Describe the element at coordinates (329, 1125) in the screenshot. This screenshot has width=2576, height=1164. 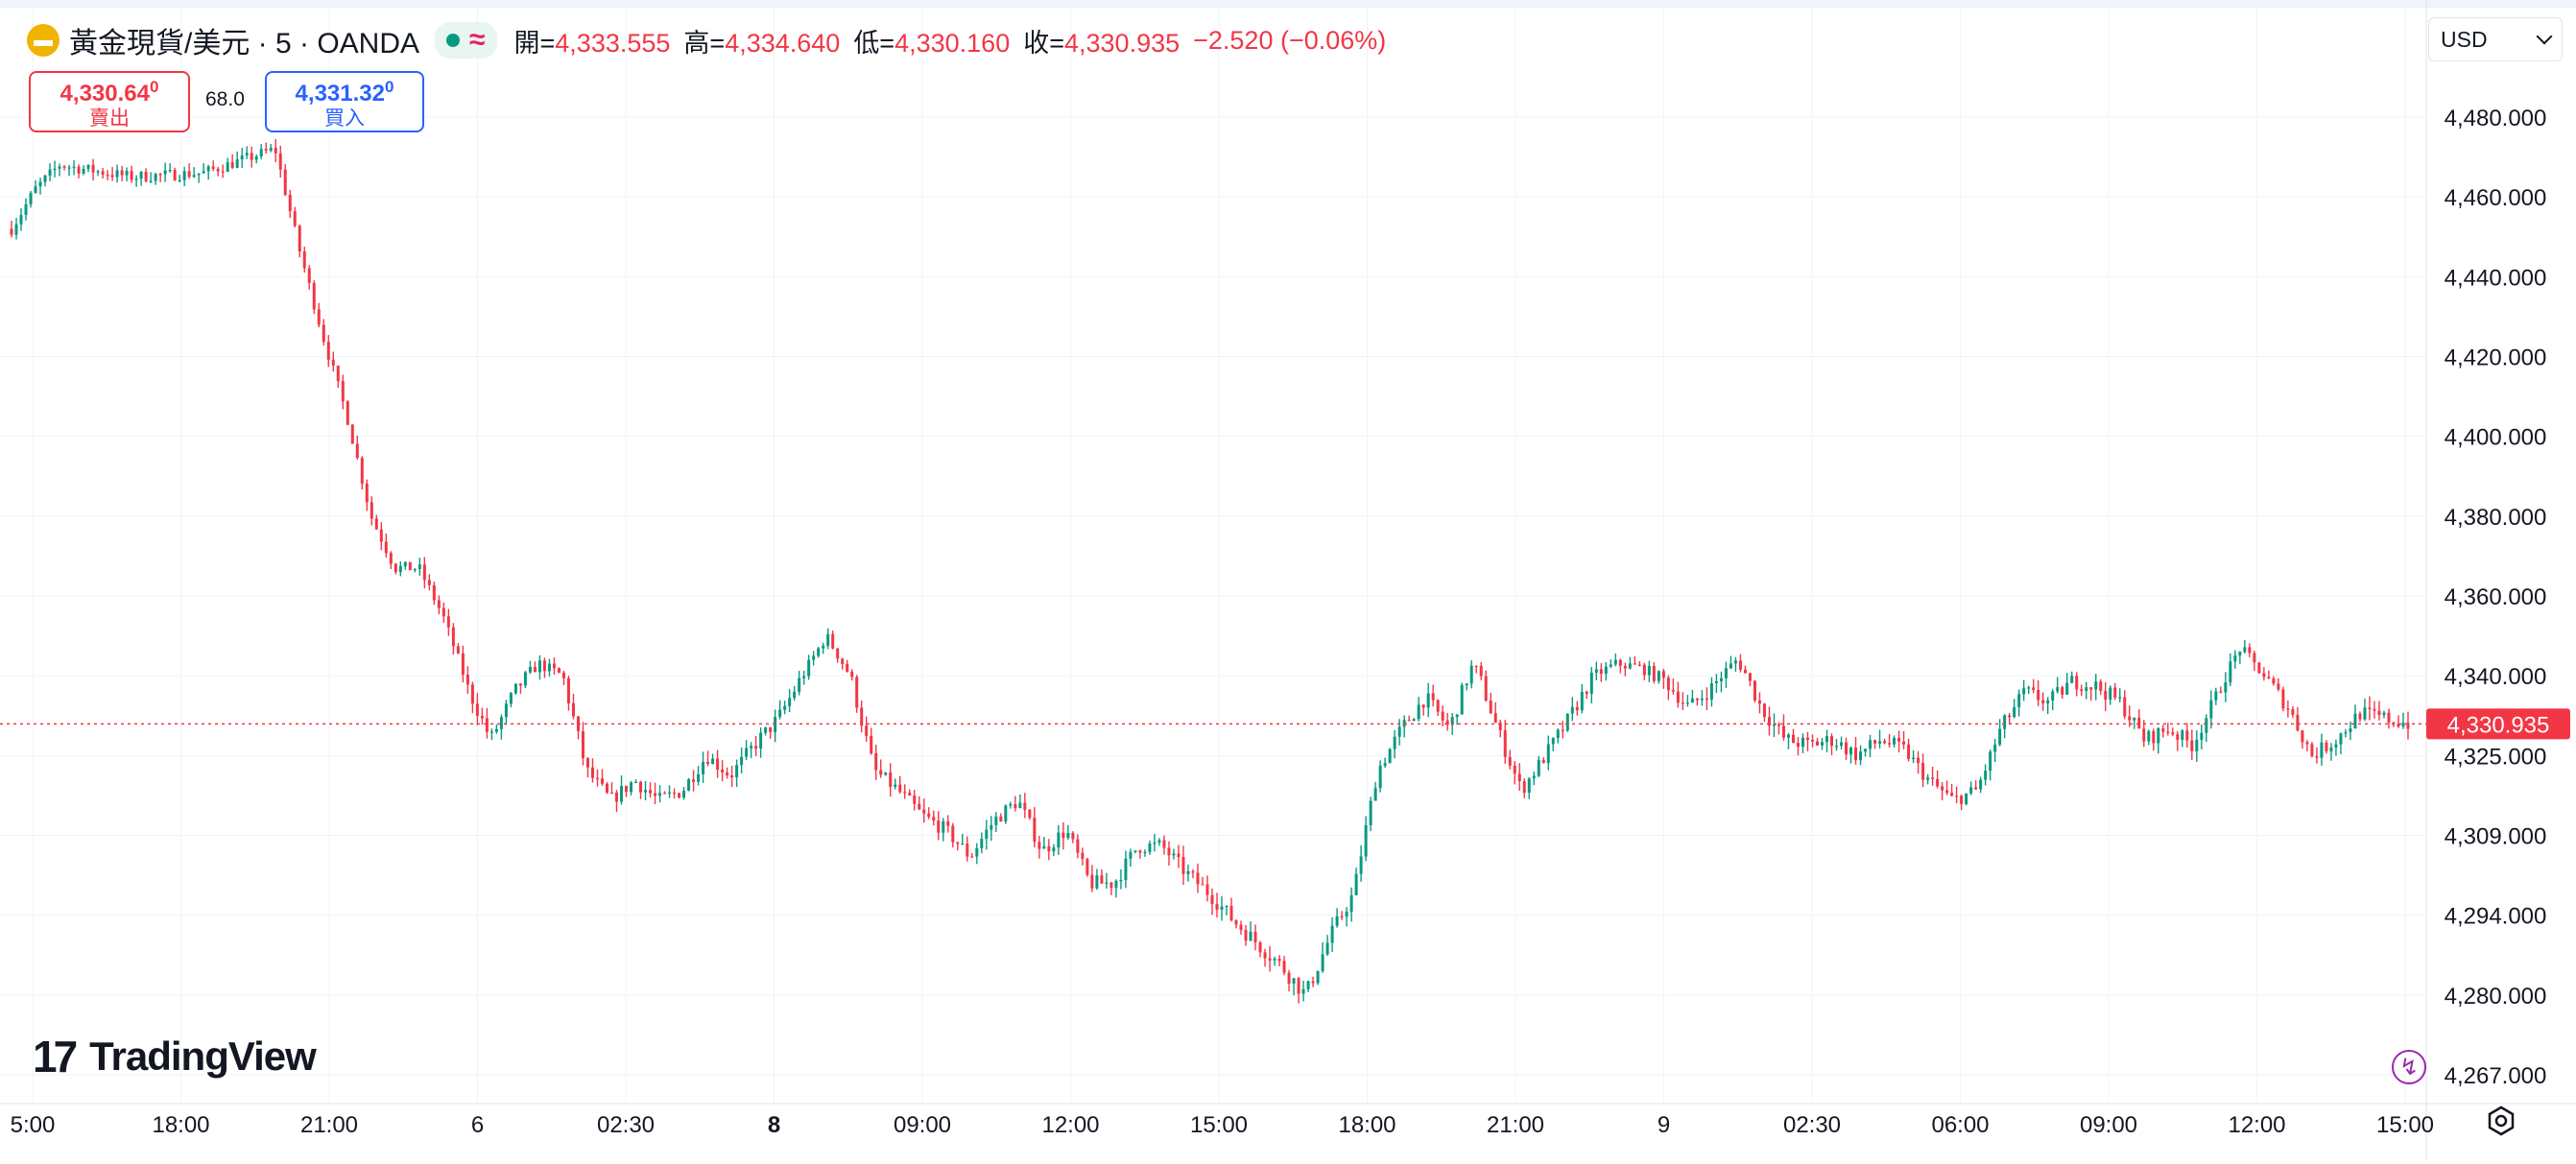
I see `x-tick-label: 21:00` at that location.